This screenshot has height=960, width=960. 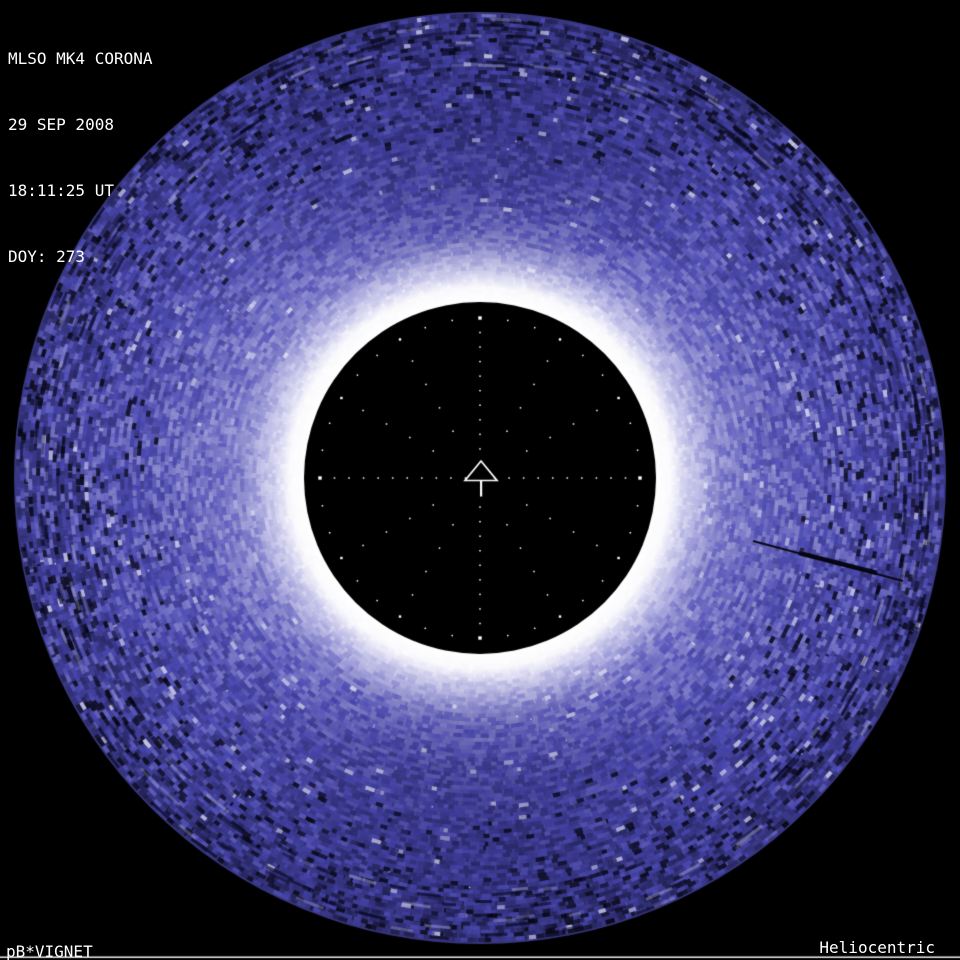 I want to click on observatory-instrument-title: MLSO MK4 CORONA, so click(x=80, y=58).